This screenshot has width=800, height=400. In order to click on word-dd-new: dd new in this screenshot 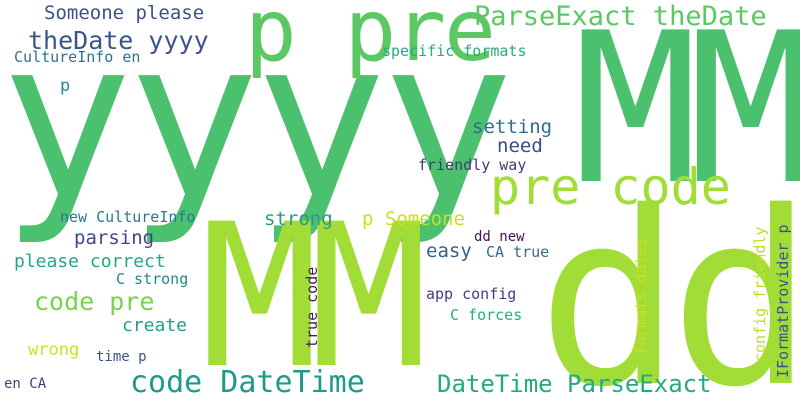, I will do `click(499, 237)`.